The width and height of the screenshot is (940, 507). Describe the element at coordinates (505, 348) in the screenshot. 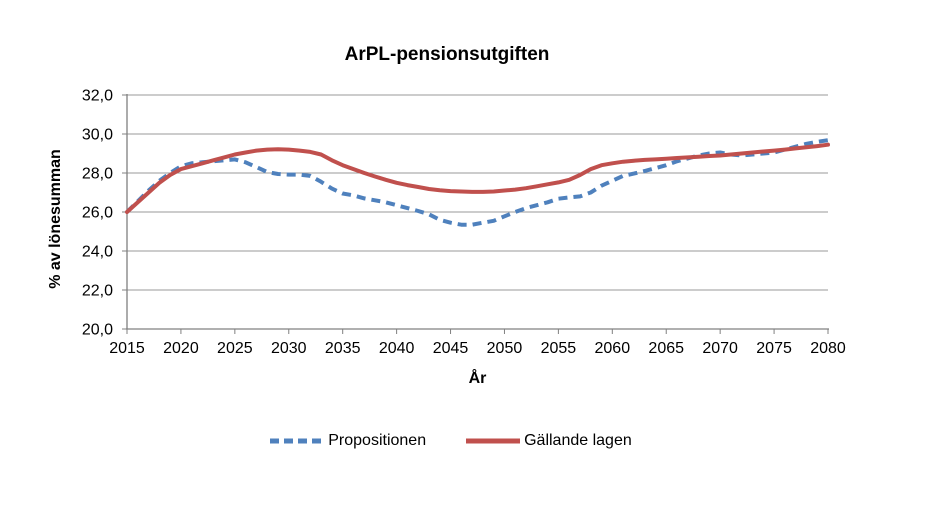

I see `x-tick-label: 2050` at that location.